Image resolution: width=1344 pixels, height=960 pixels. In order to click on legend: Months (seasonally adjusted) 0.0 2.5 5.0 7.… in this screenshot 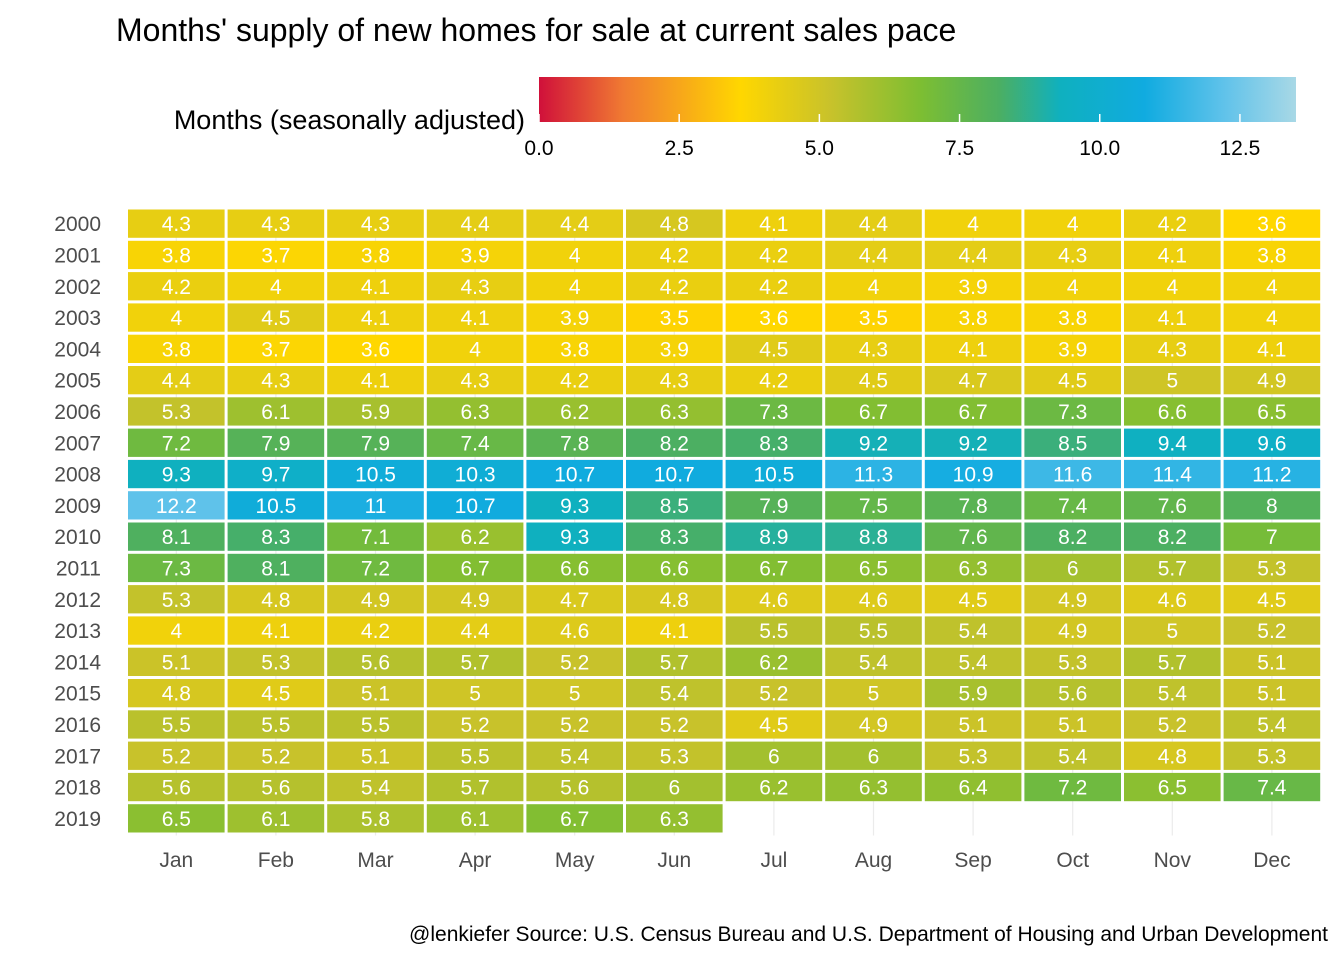, I will do `click(735, 118)`.